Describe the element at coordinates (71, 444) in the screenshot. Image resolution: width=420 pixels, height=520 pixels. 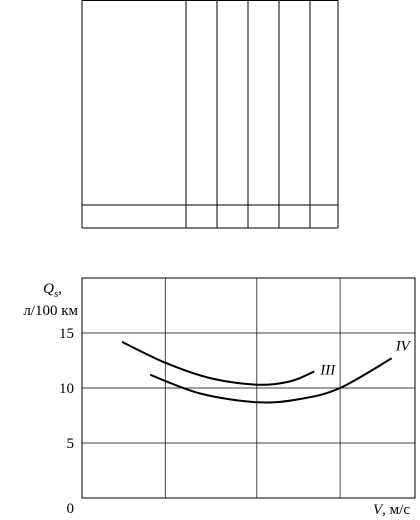
I see `y-tick-label: 5` at that location.